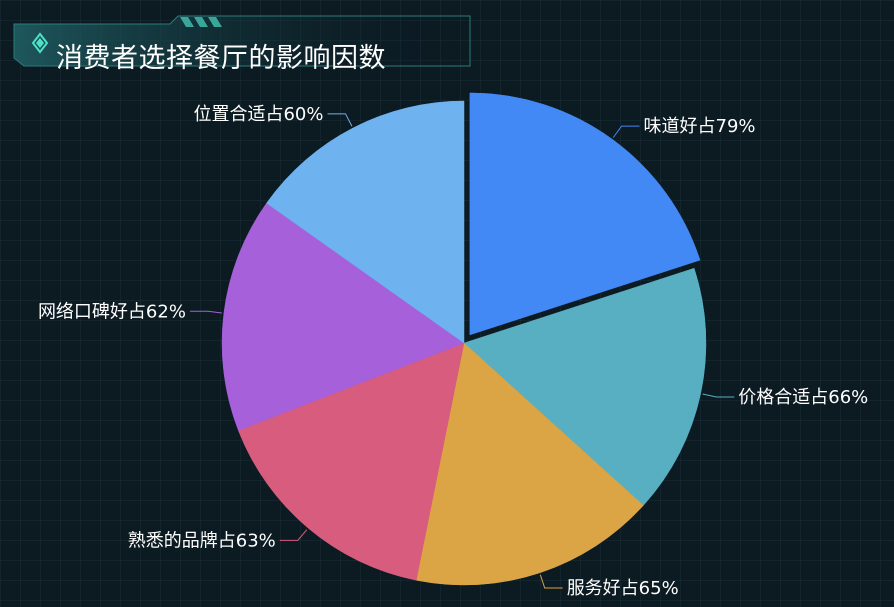  Describe the element at coordinates (40, 43) in the screenshot. I see `diamond-icon` at that location.